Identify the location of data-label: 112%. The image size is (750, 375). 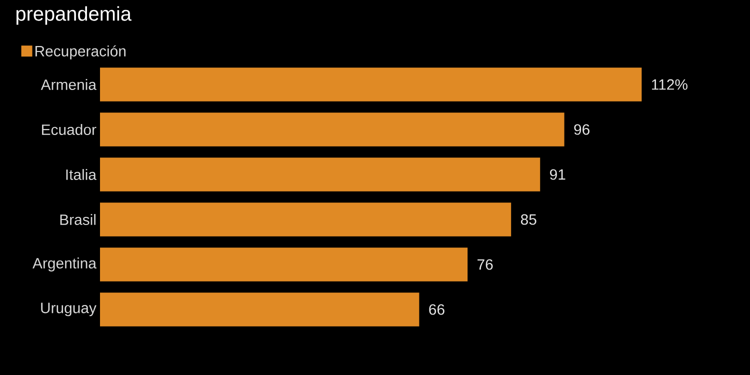
(670, 84).